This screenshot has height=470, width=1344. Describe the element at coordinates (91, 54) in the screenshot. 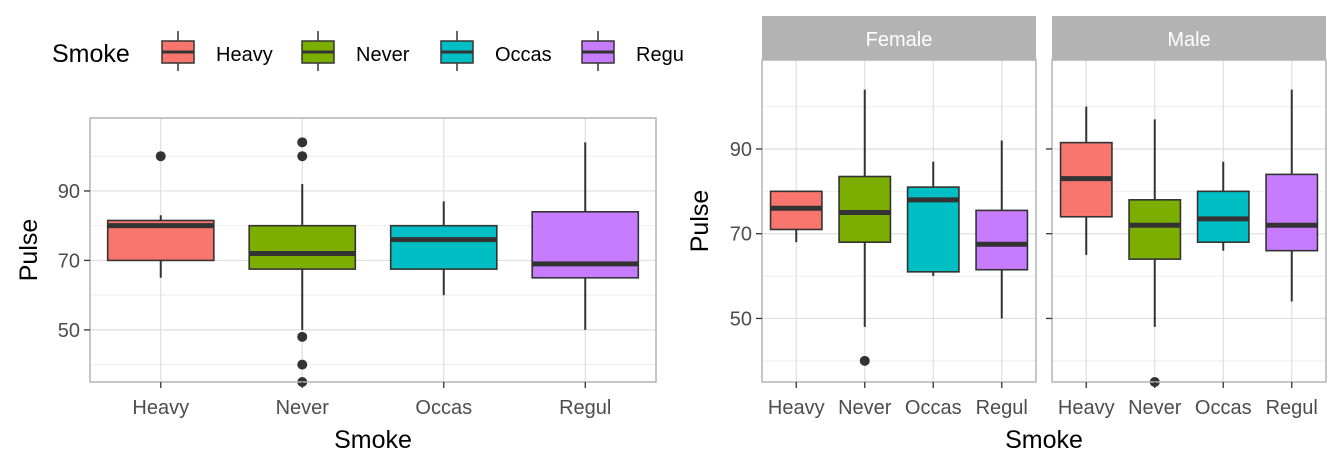

I see `legend-title: Smoke` at that location.